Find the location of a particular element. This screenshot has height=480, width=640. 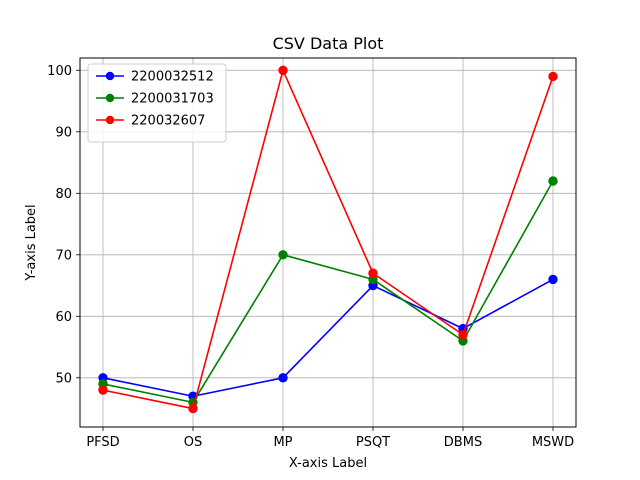

legend-label: 2200031703 is located at coordinates (172, 99).